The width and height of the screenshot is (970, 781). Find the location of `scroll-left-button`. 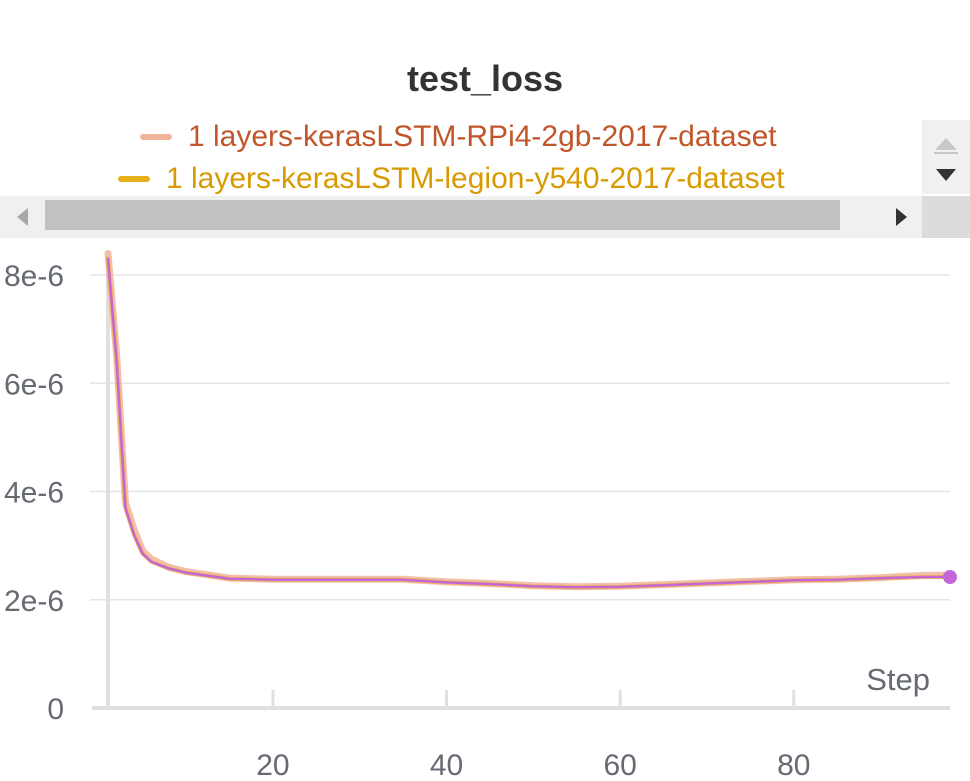

scroll-left-button is located at coordinates (22, 217).